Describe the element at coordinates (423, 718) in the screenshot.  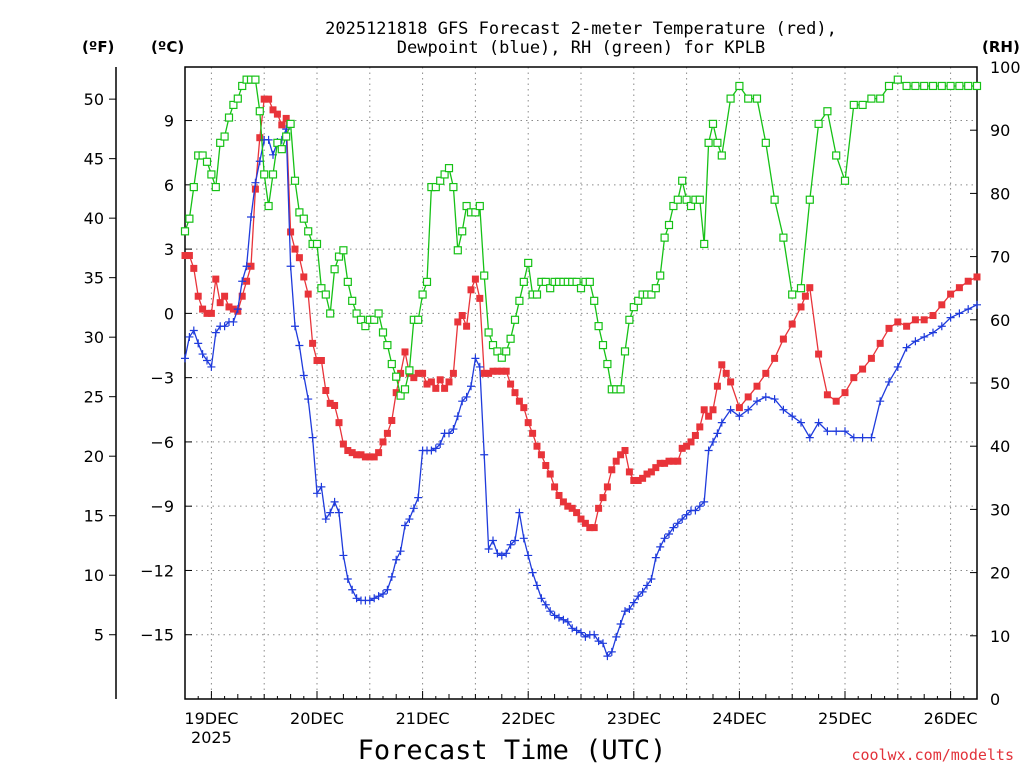
I see `x-tick-label: 21DEC` at that location.